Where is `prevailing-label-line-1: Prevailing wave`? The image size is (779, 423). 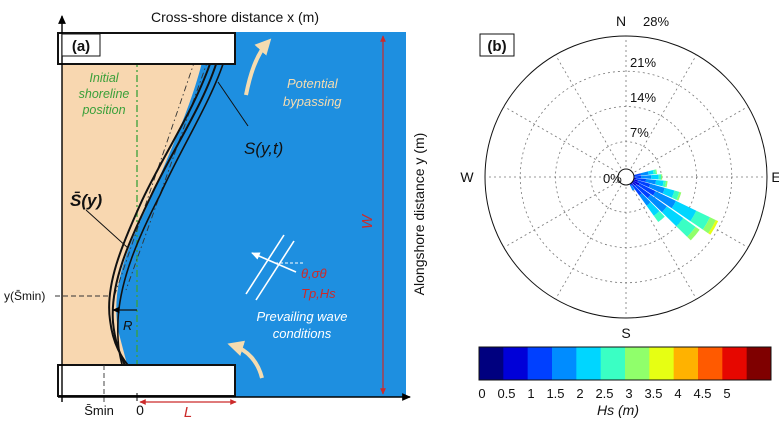
prevailing-label-line-1: Prevailing wave is located at coordinates (301, 316).